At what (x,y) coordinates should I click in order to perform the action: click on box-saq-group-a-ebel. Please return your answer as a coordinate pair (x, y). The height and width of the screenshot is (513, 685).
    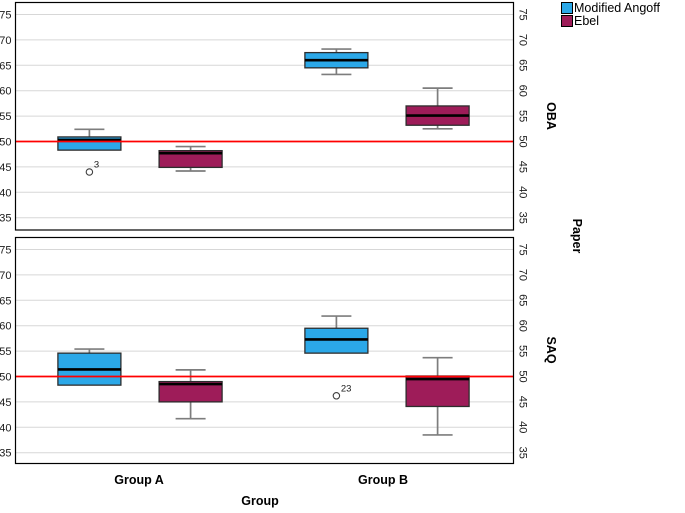
    Looking at the image, I should click on (190, 391).